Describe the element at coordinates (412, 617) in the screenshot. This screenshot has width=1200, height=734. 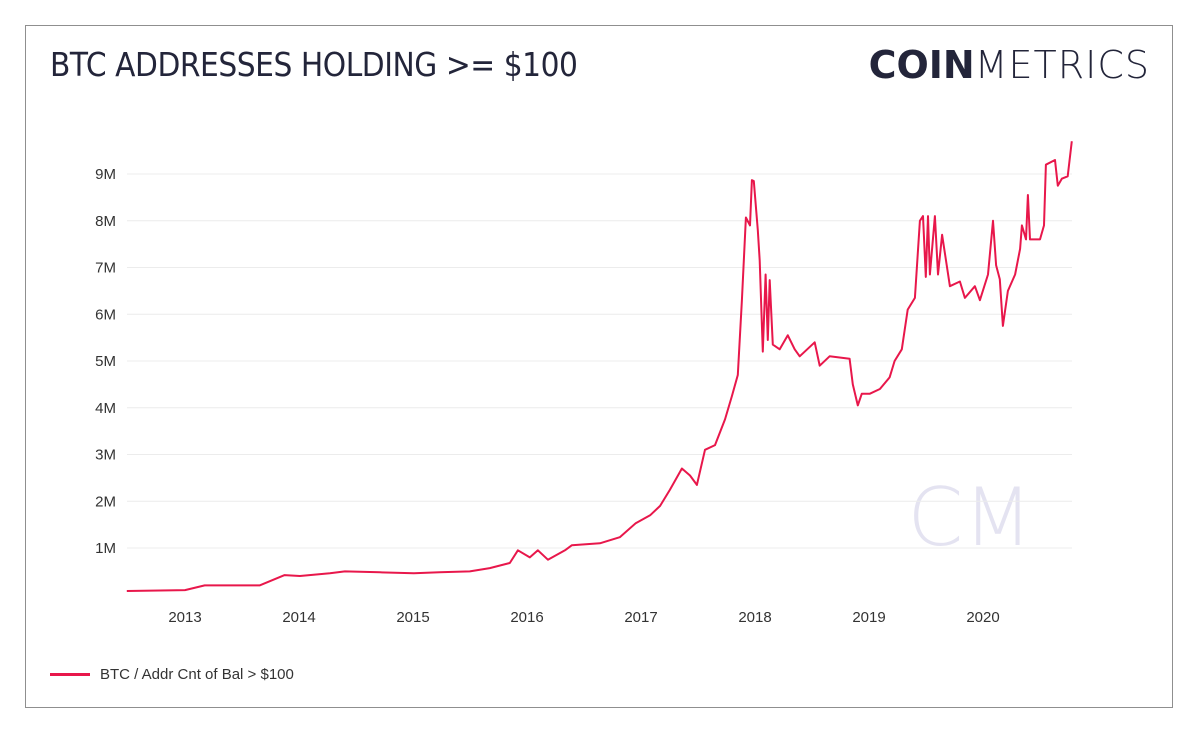
I see `x-tick-label: 2015` at that location.